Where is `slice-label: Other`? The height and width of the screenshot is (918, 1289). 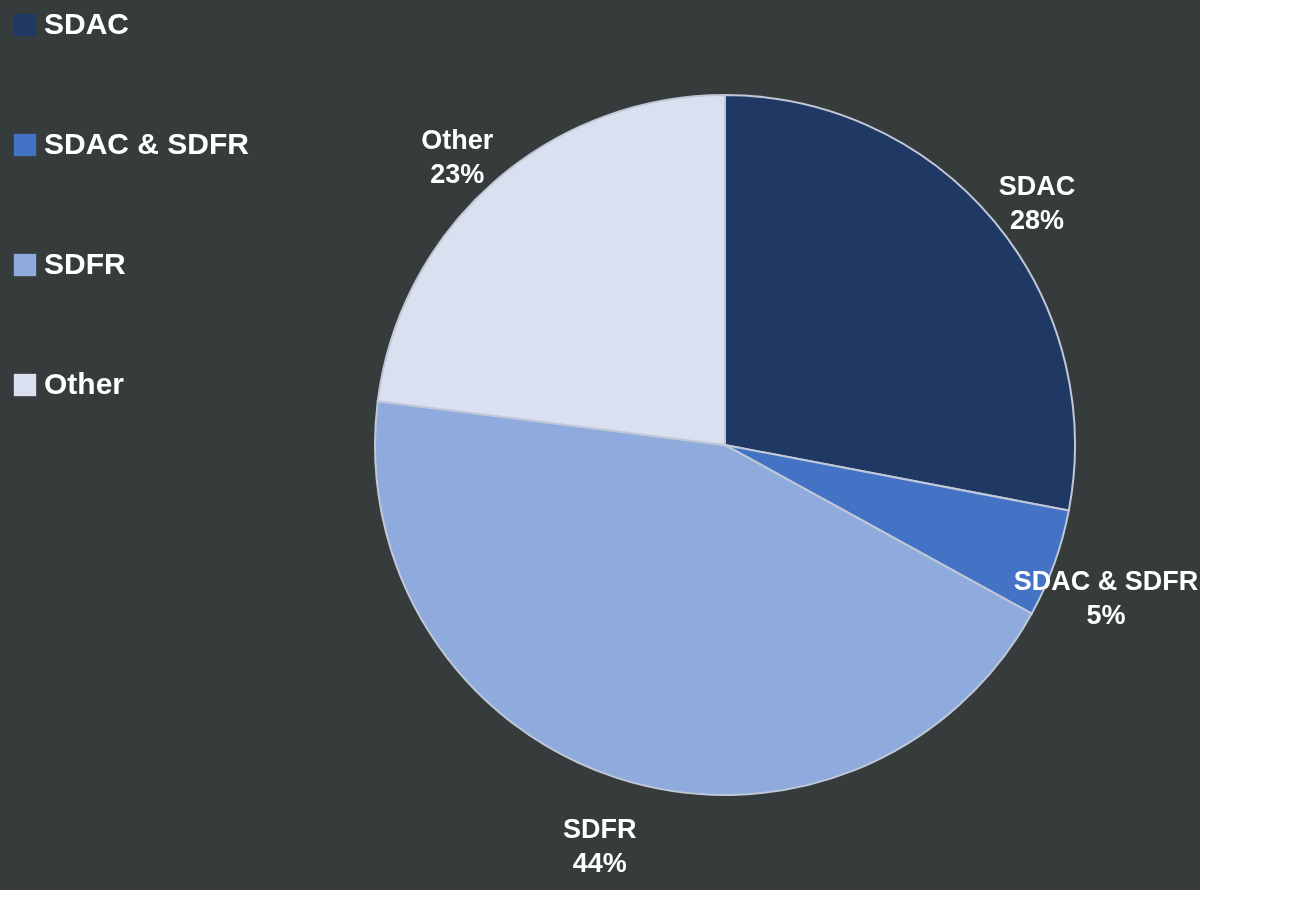 slice-label: Other is located at coordinates (457, 140).